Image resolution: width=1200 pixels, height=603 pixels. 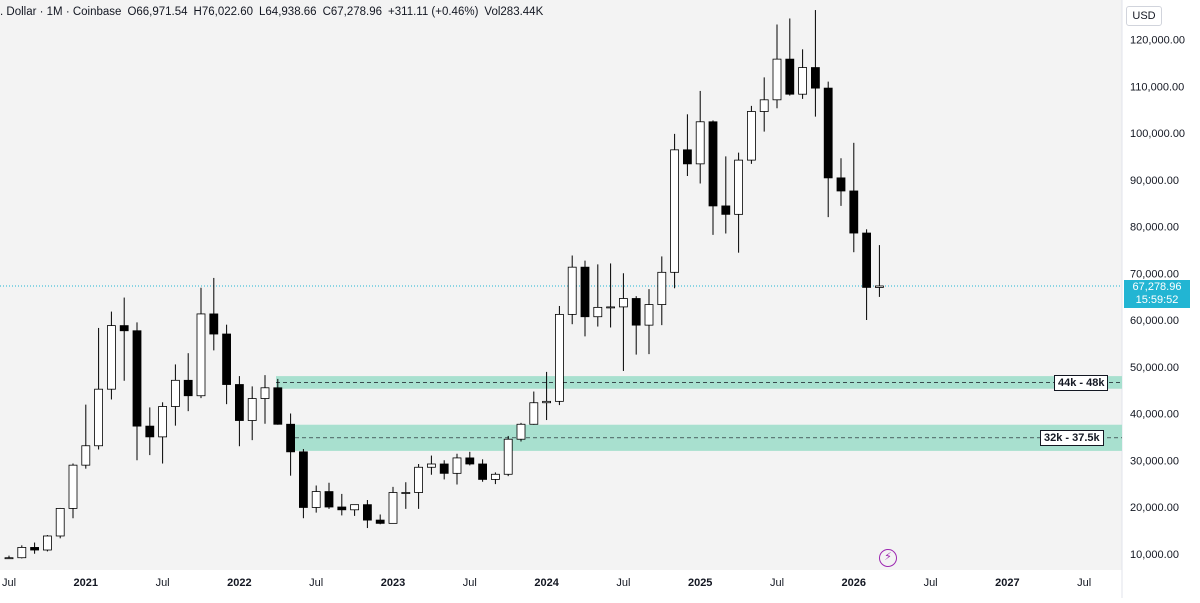 I want to click on y-tick-label: 40,000.00, so click(x=1154, y=415).